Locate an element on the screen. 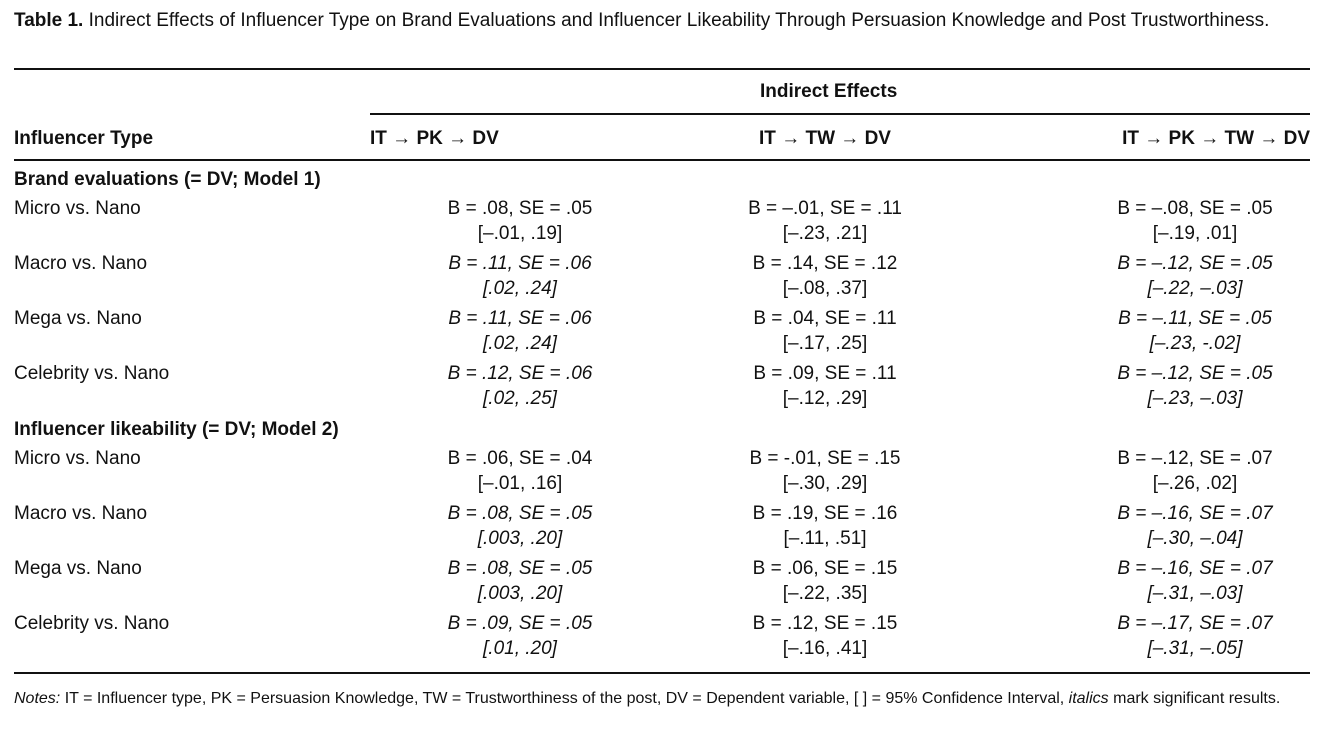  confidence-interval: [–.31, –.03] is located at coordinates (1195, 593).